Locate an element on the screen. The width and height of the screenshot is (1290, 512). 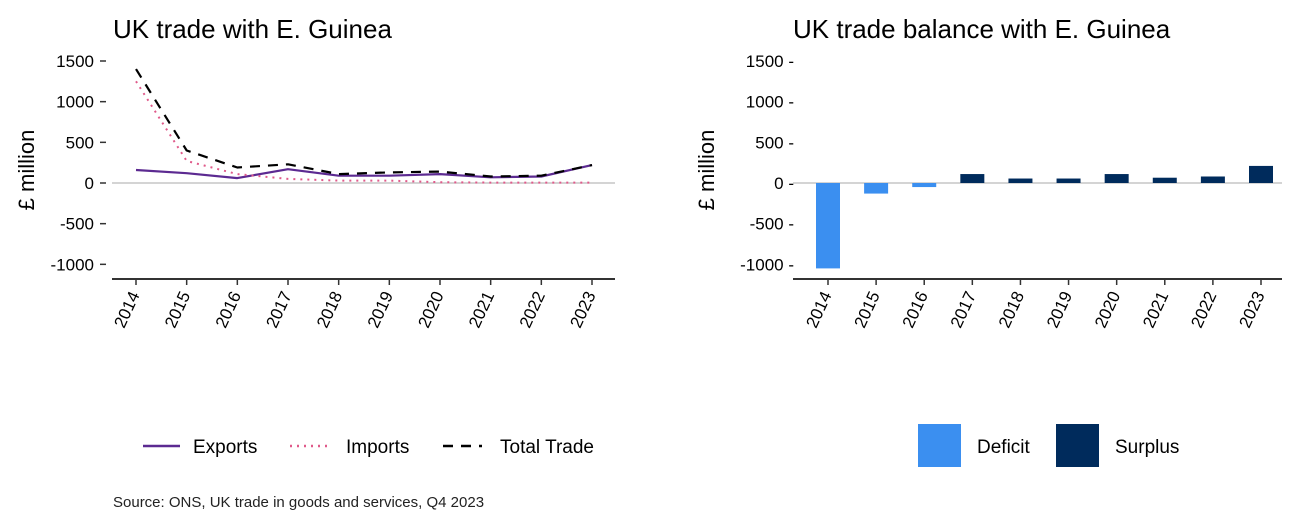
line-chart-x-tick-label: 2014 is located at coordinates (126, 310).